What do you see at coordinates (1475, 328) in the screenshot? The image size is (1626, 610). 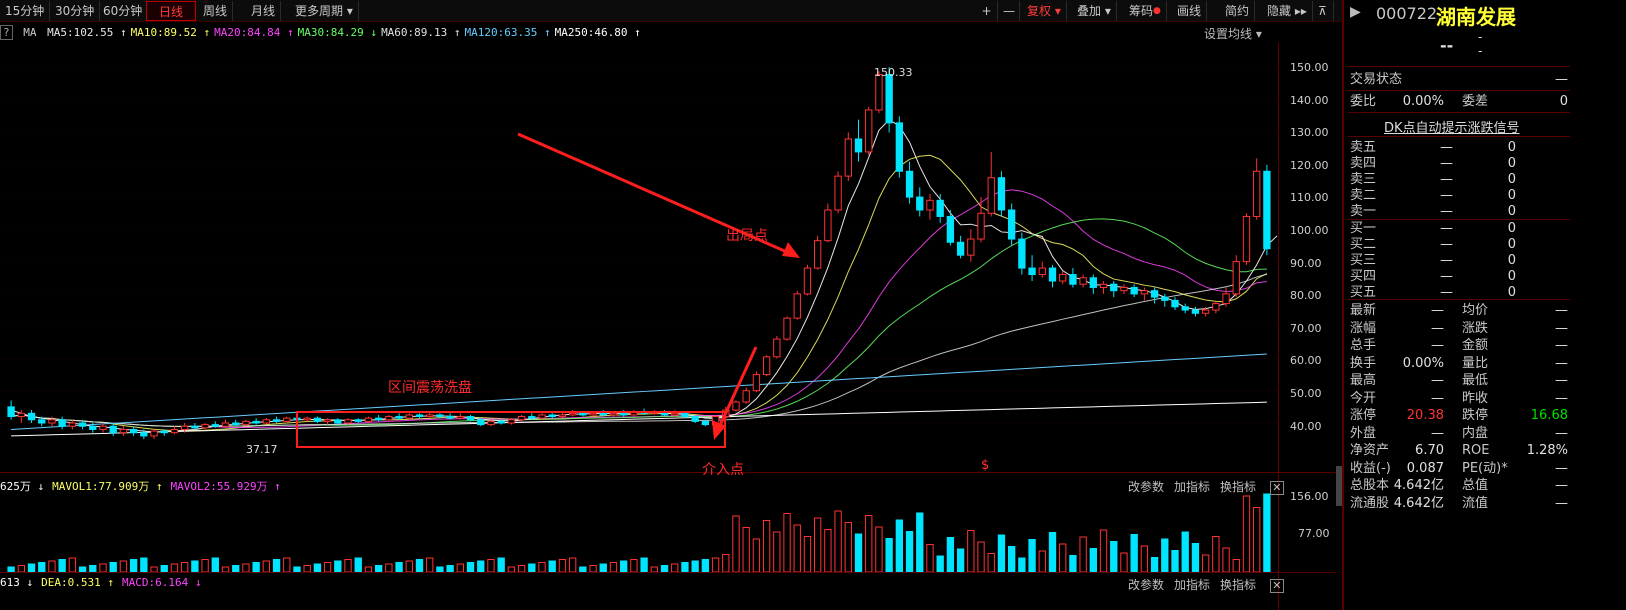 I see `stat-label: 涨跌` at bounding box center [1475, 328].